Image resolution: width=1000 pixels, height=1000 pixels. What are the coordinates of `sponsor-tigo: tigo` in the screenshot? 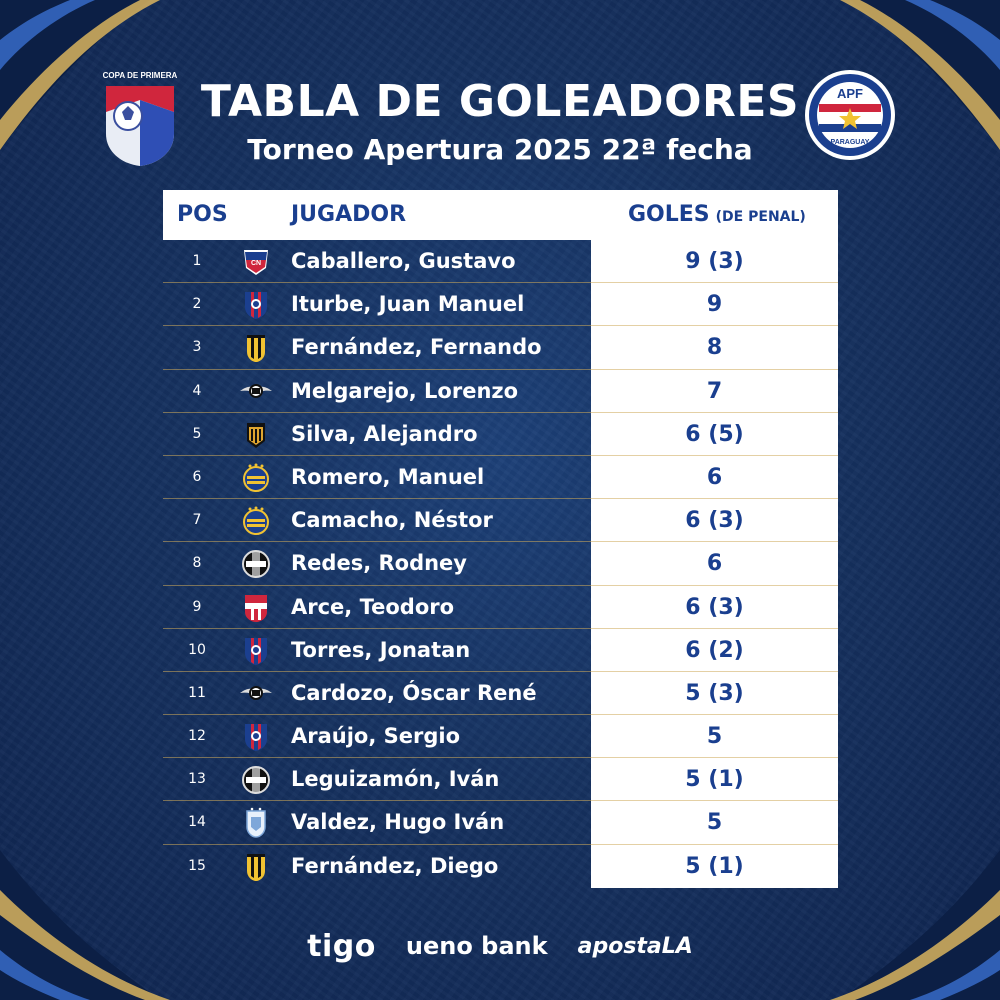 It's located at (341, 946).